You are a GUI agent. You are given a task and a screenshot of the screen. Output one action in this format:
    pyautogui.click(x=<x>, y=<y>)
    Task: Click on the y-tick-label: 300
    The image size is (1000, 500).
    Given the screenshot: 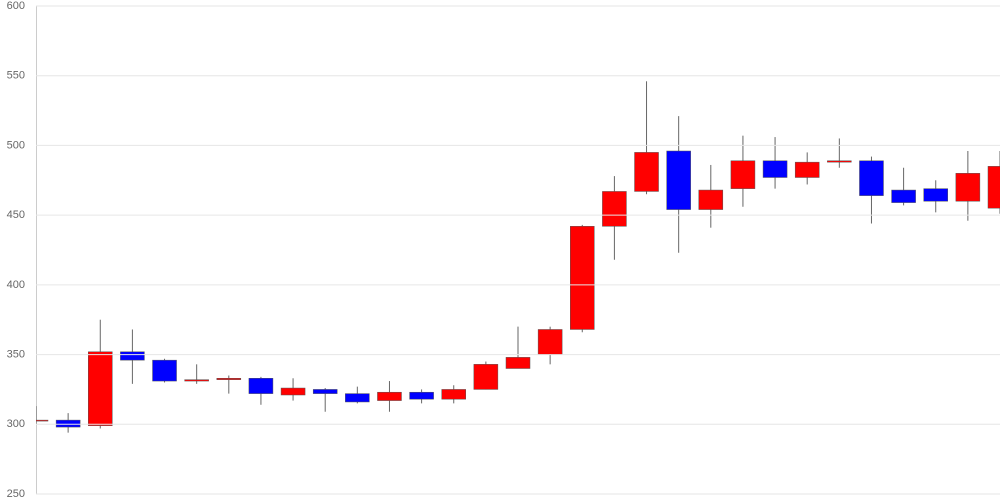 What is the action you would take?
    pyautogui.click(x=16, y=424)
    